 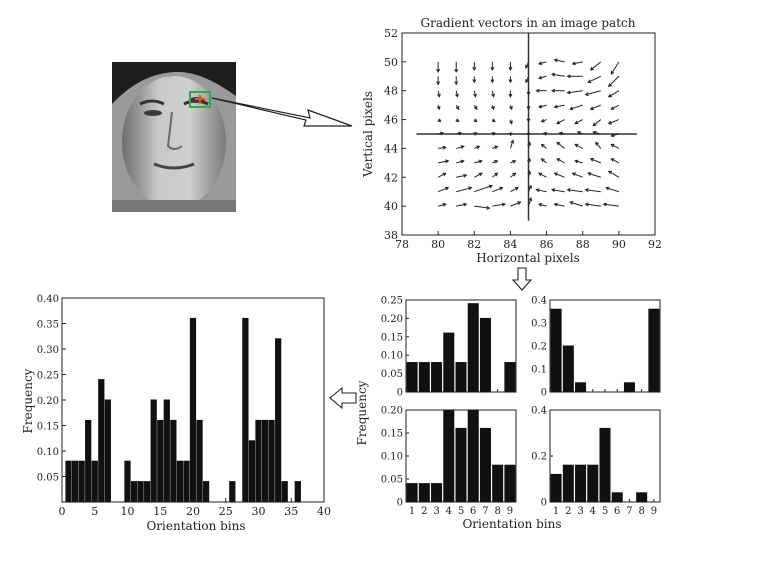 I want to click on patch-marker, so click(x=200, y=99).